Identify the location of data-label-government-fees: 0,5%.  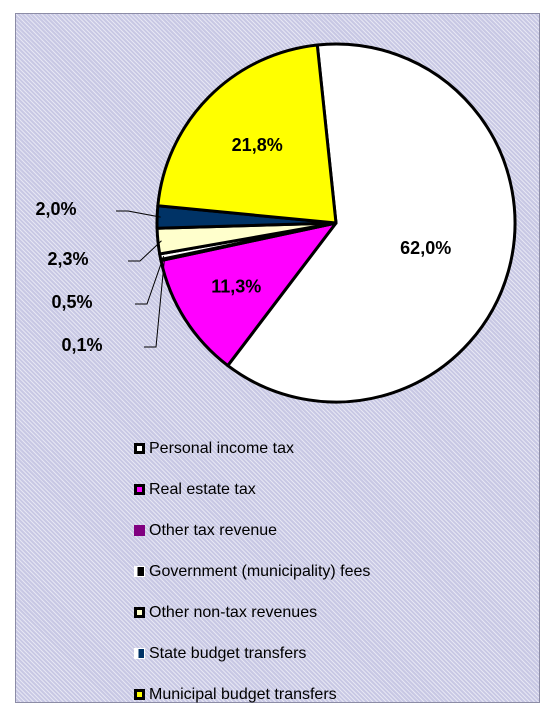
(71, 302).